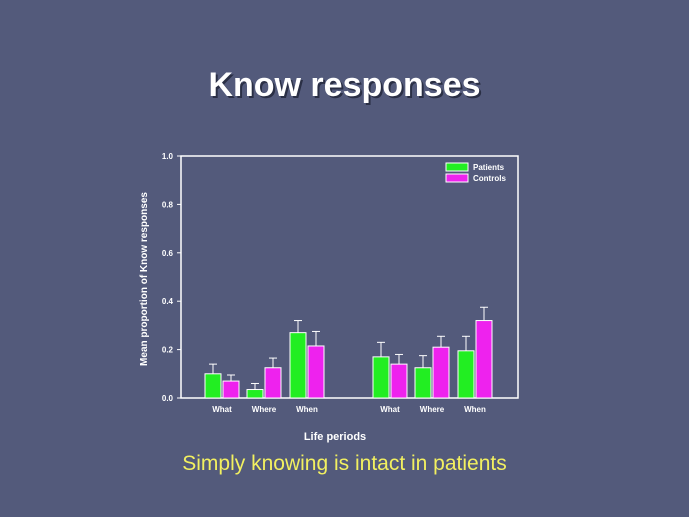 The height and width of the screenshot is (517, 689). Describe the element at coordinates (168, 253) in the screenshot. I see `y-tick-label: 0.6` at that location.